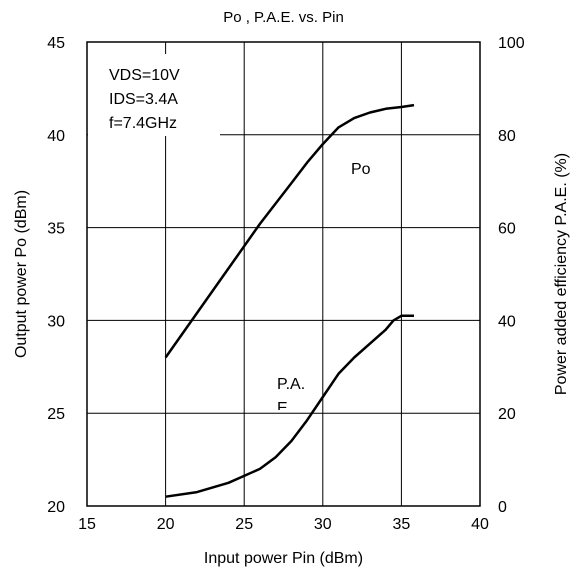 The width and height of the screenshot is (578, 572). I want to click on po-series-label: Po, so click(361, 169).